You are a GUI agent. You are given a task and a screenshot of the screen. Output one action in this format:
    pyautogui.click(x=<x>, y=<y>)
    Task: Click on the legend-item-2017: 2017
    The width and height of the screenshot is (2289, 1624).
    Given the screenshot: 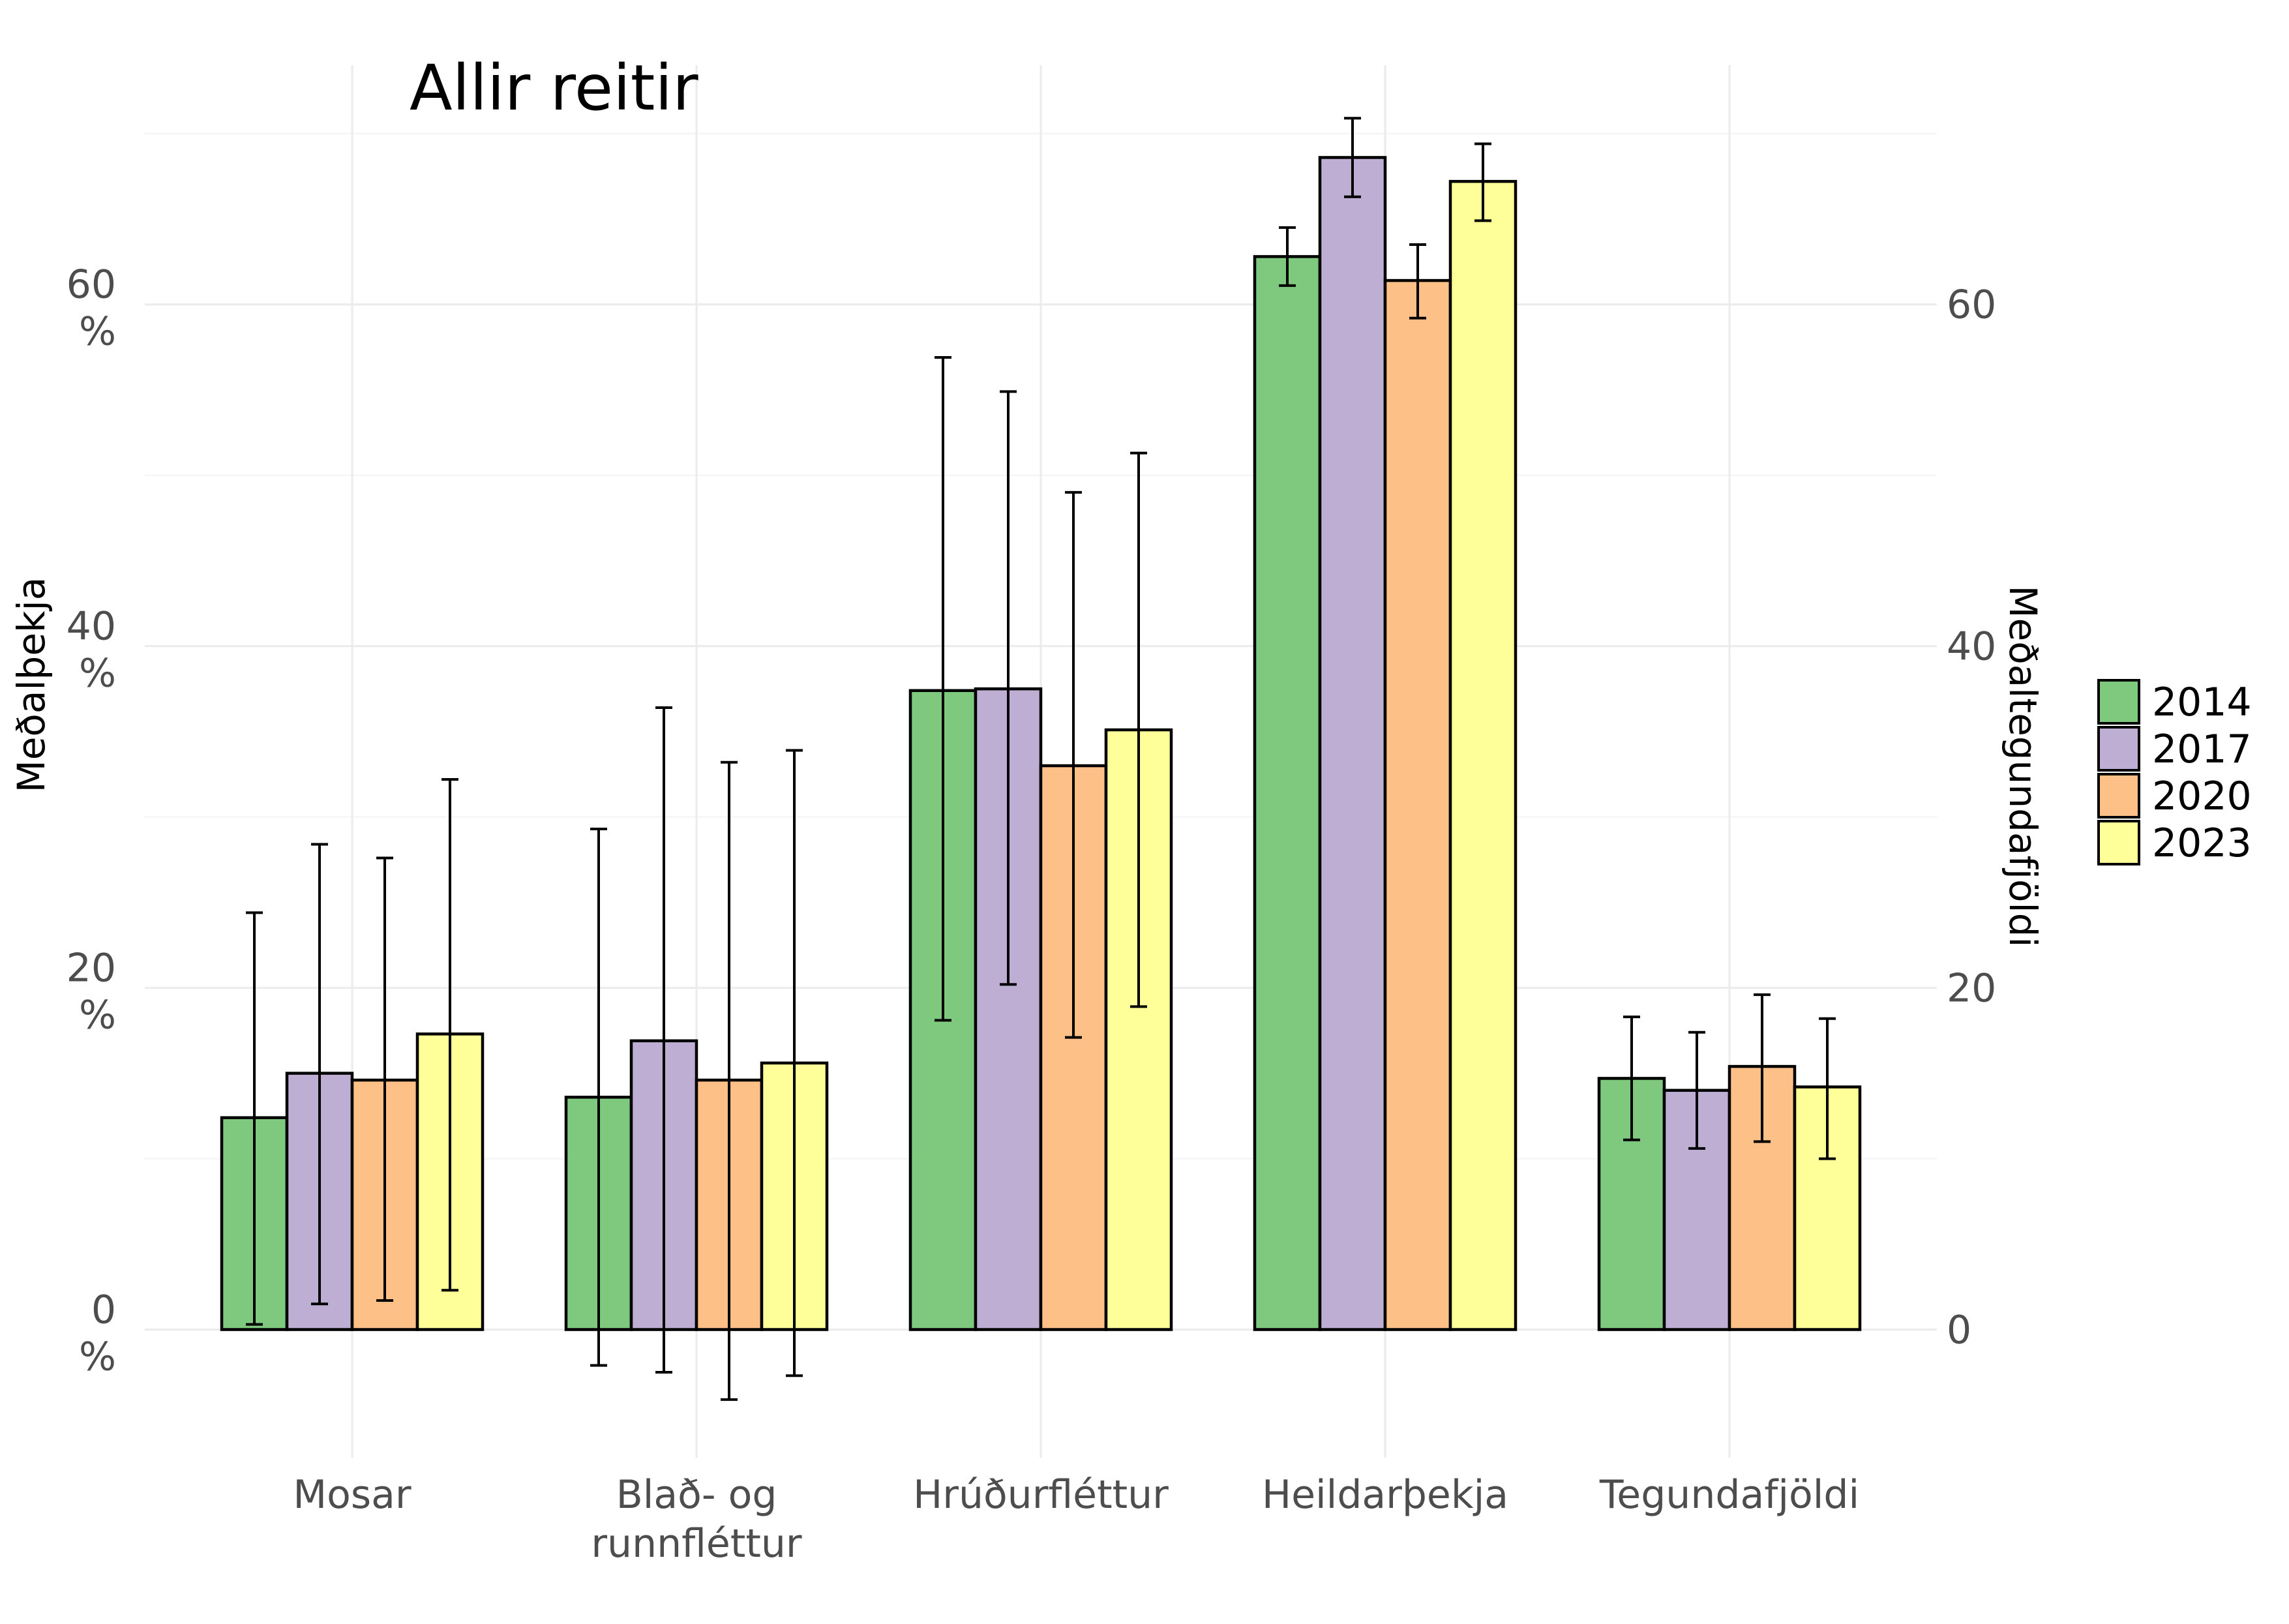 What is the action you would take?
    pyautogui.click(x=2174, y=749)
    